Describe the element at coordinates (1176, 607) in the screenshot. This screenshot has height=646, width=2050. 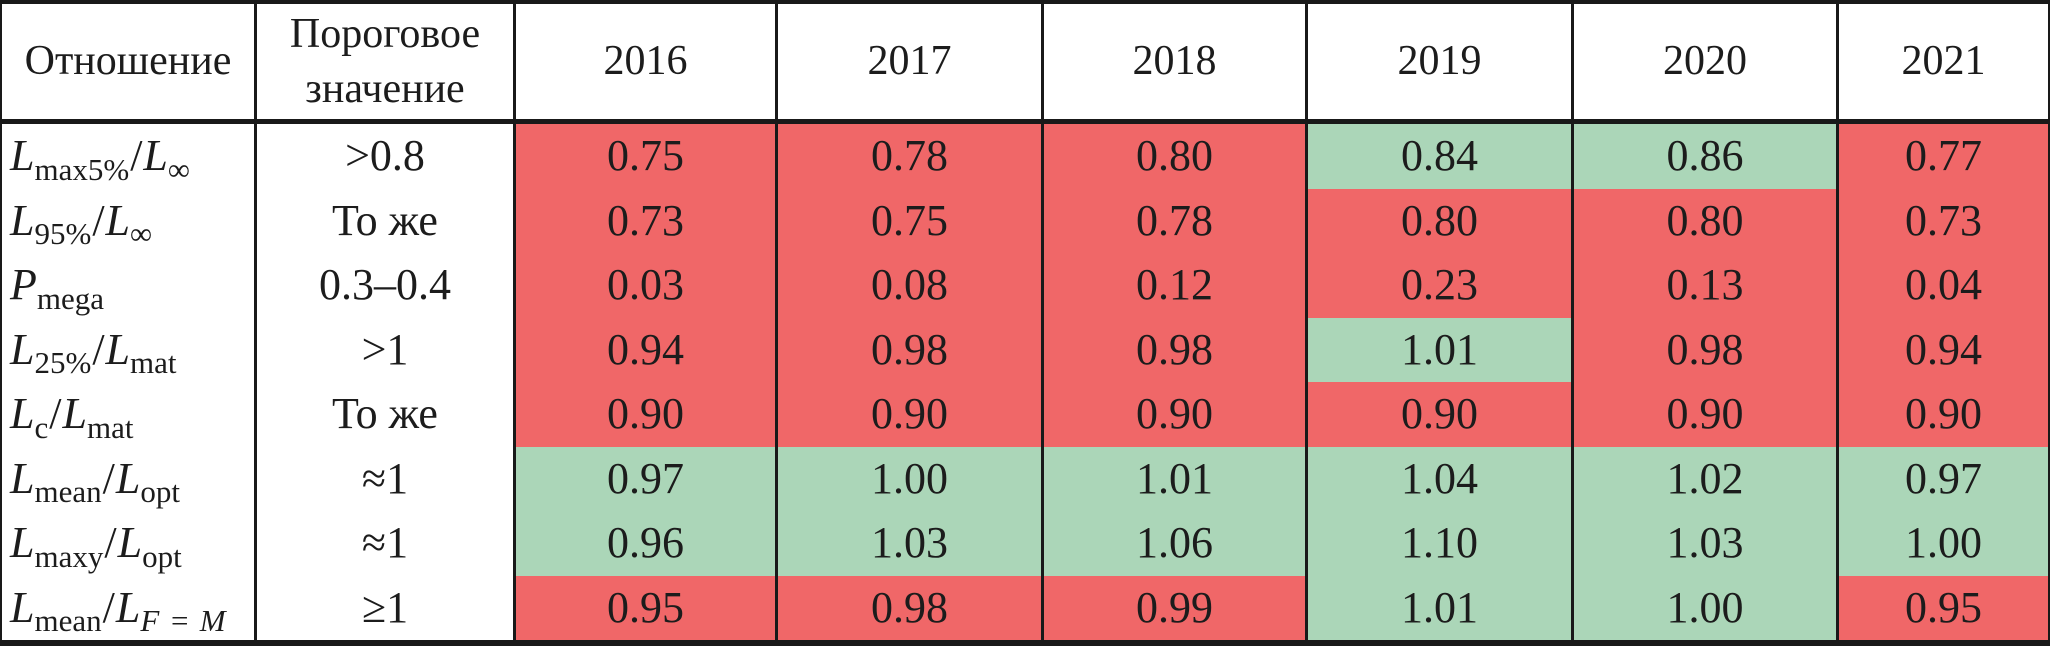
I see `value-cell: 0.99` at that location.